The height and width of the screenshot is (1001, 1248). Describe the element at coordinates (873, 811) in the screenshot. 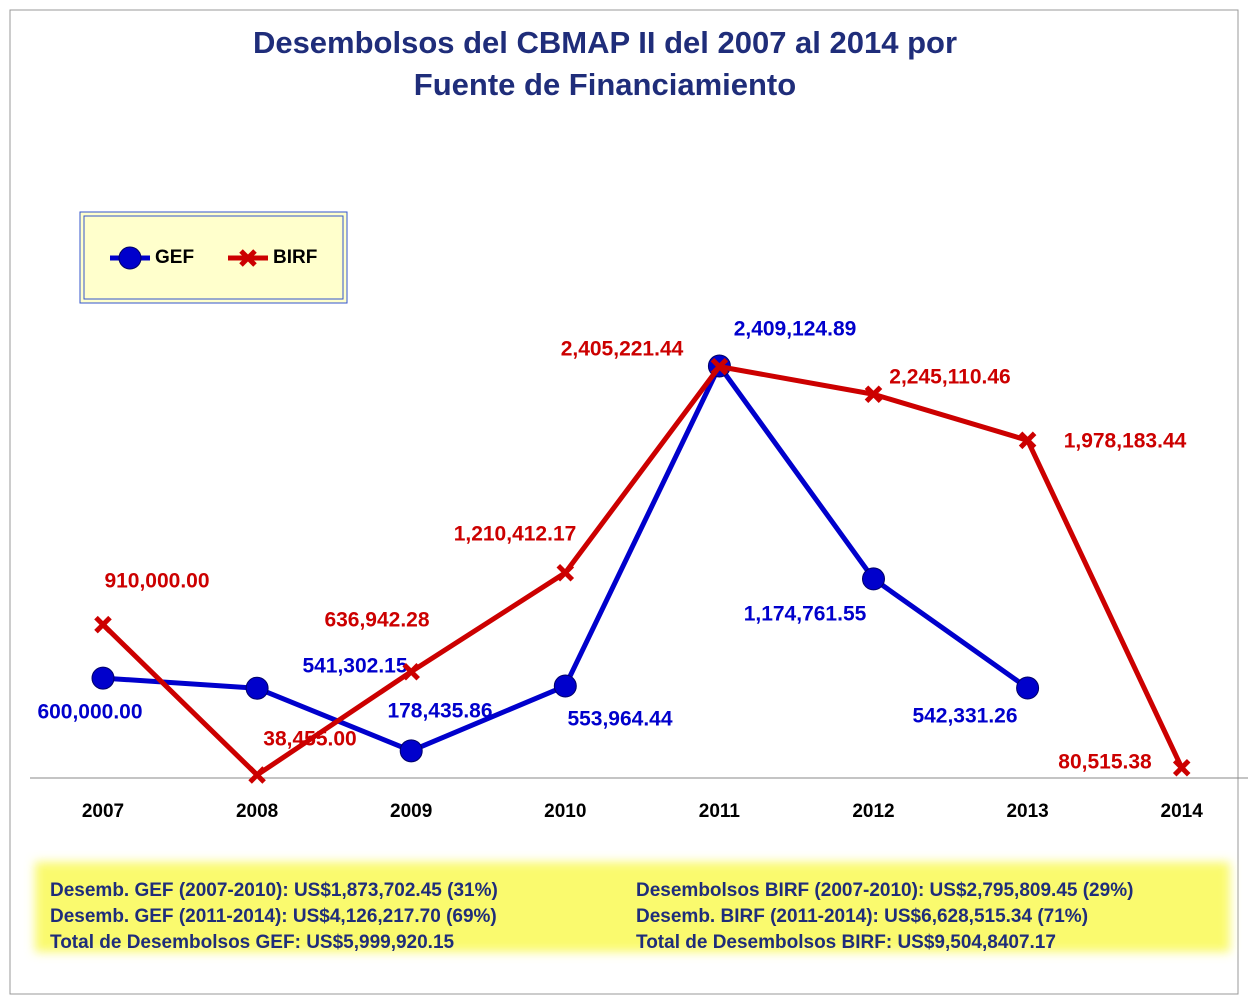

I see `x-tick-label: 2012` at that location.